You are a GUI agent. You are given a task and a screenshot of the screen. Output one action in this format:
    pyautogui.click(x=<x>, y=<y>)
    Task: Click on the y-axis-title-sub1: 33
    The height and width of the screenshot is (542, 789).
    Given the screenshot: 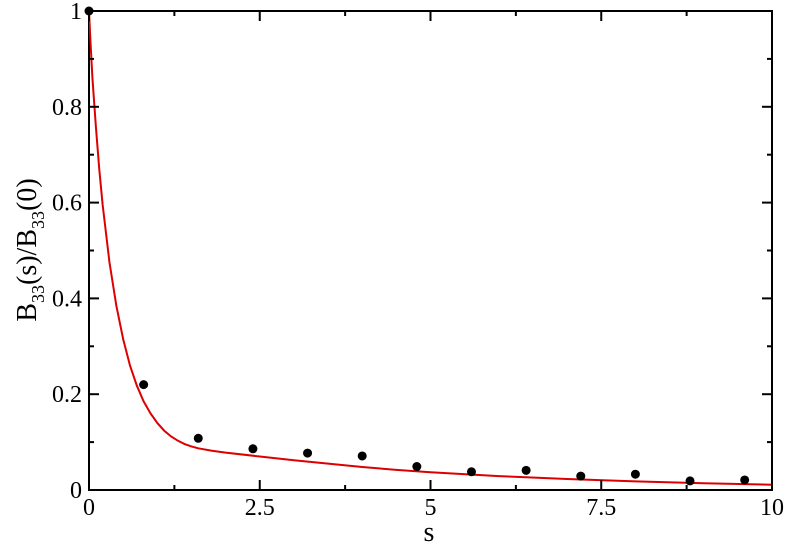 What is the action you would take?
    pyautogui.click(x=38, y=294)
    